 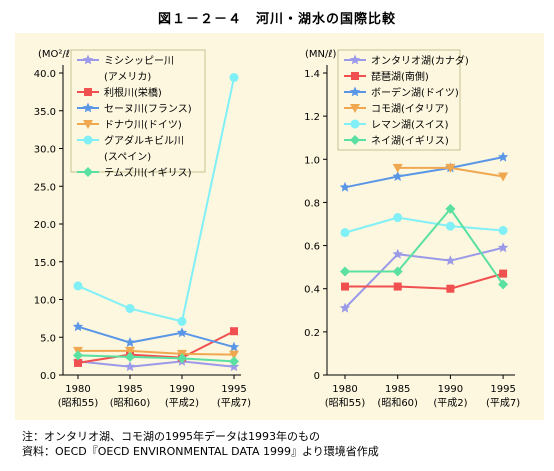 I want to click on legend-item: ボーデン湖(ドイツ), so click(x=401, y=92).